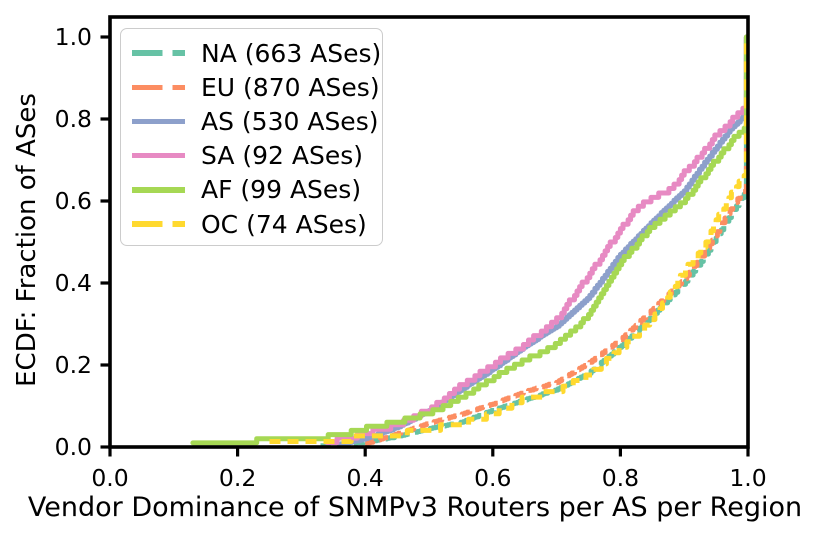  What do you see at coordinates (237, 478) in the screenshot?
I see `x-tick-label: 0.2` at bounding box center [237, 478].